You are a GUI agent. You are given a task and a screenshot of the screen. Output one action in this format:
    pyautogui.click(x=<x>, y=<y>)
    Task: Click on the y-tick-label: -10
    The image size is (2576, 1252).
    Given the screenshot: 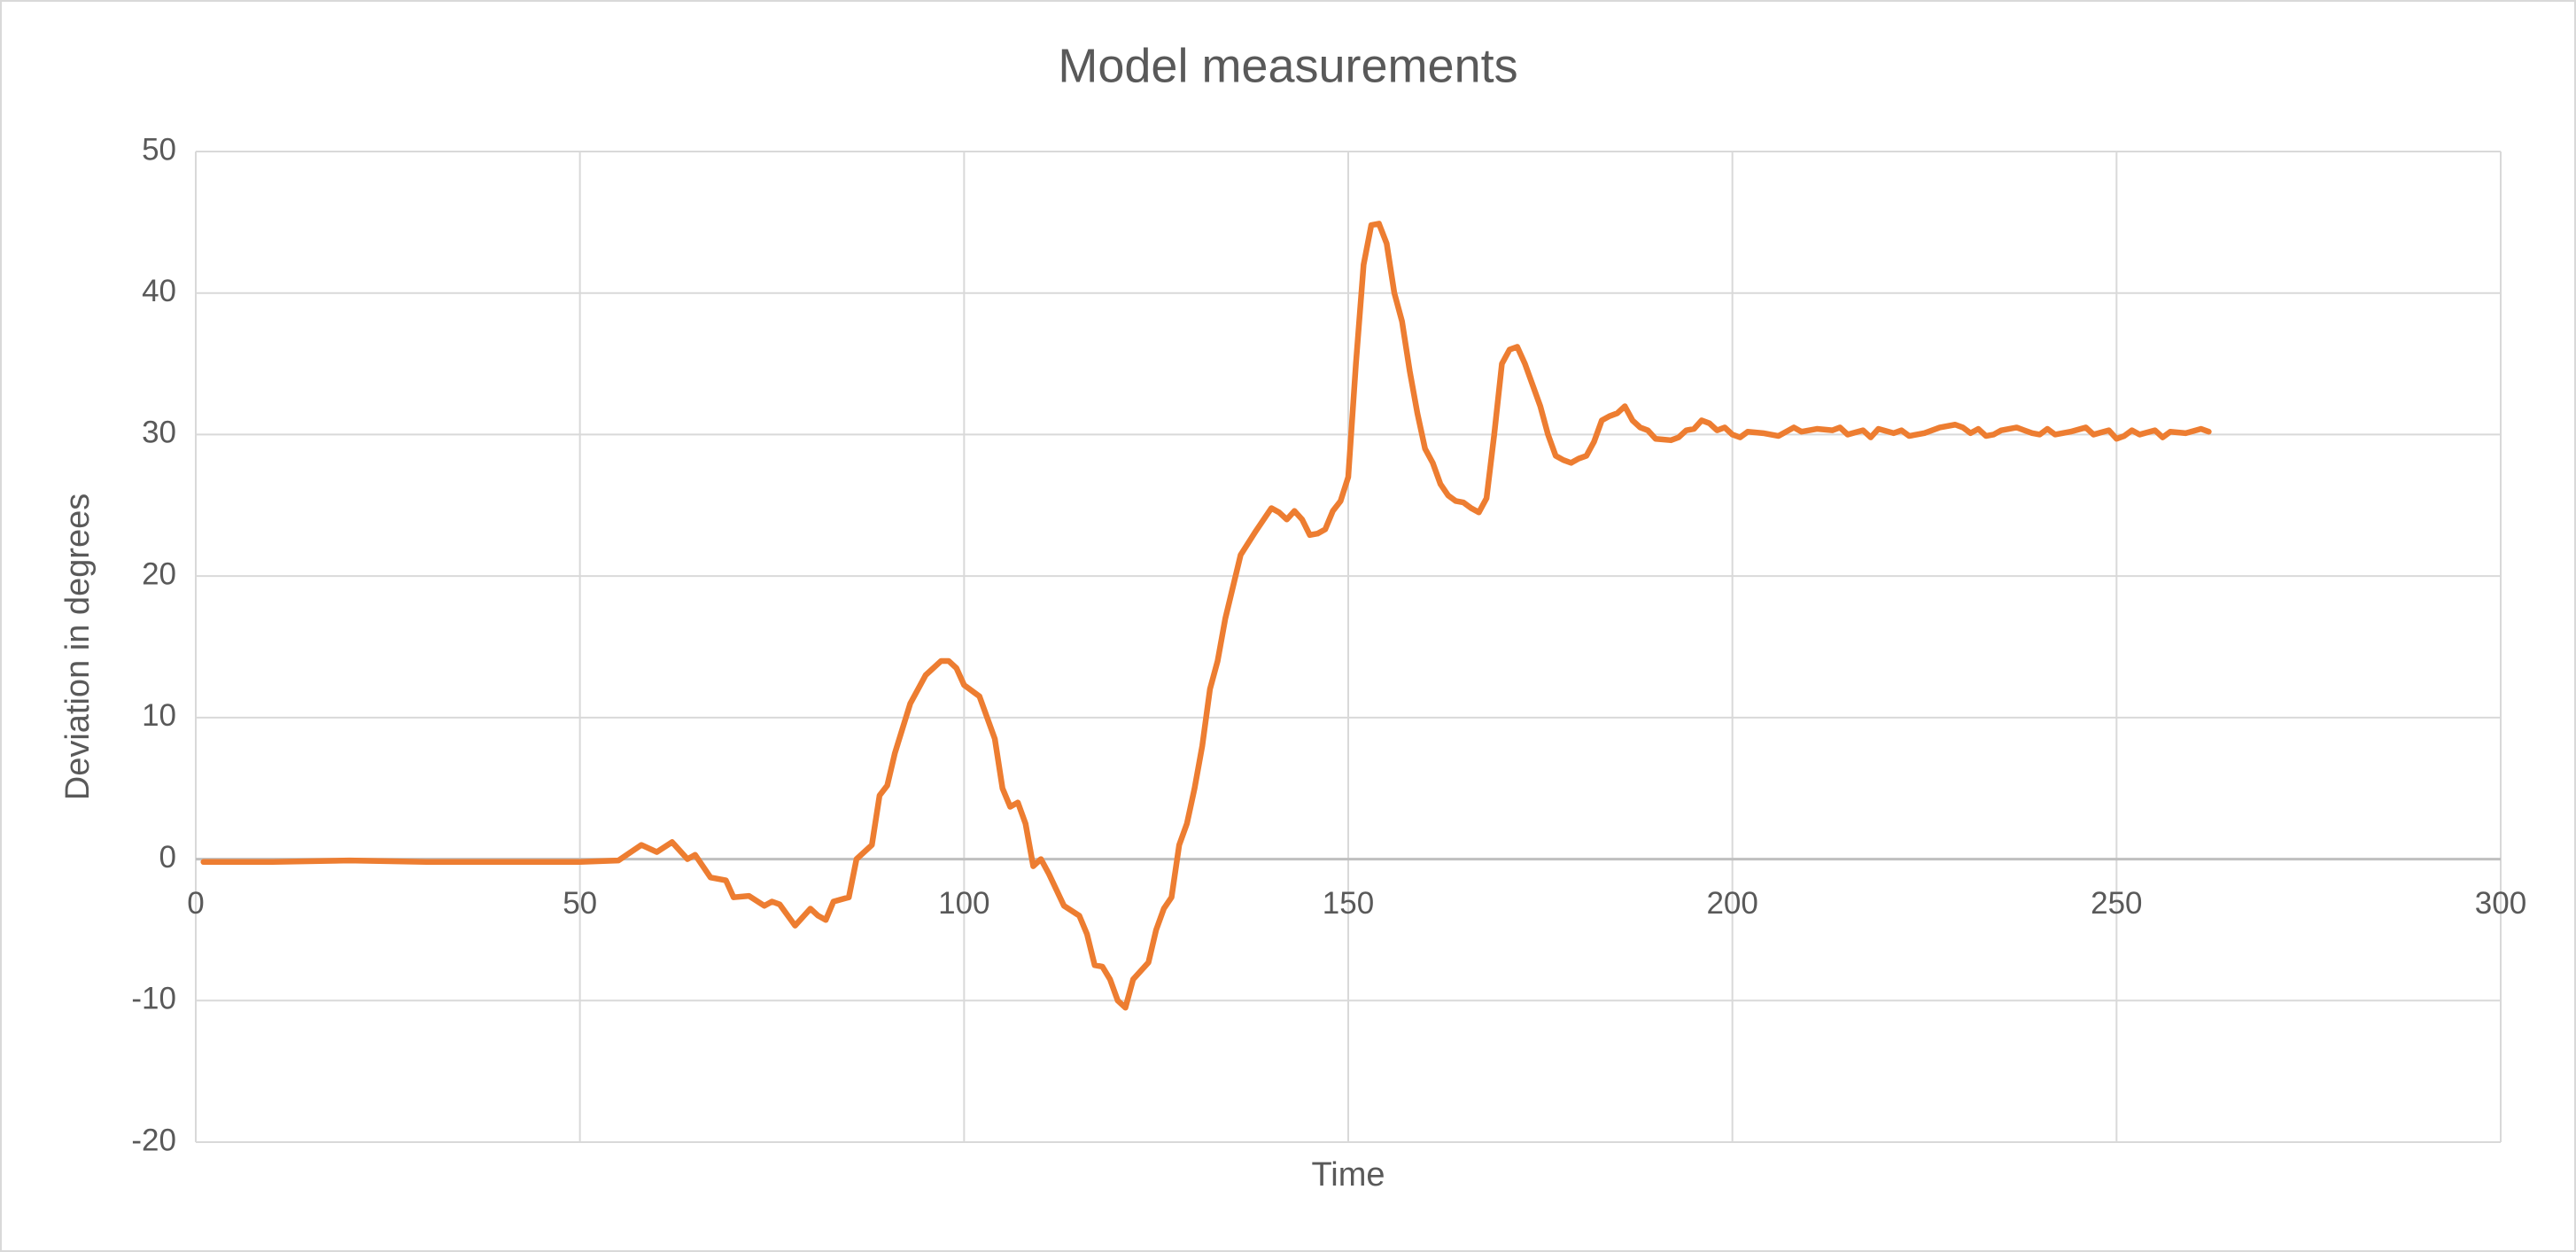 What is the action you would take?
    pyautogui.click(x=153, y=999)
    